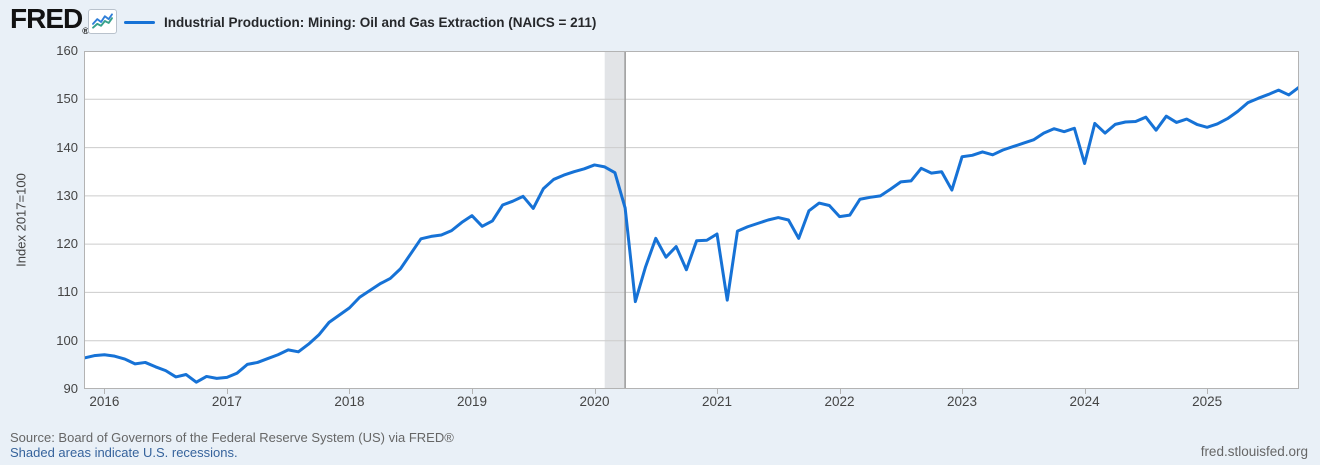 This screenshot has width=1320, height=465. What do you see at coordinates (471, 401) in the screenshot?
I see `x-axis-tick-label: 2019` at bounding box center [471, 401].